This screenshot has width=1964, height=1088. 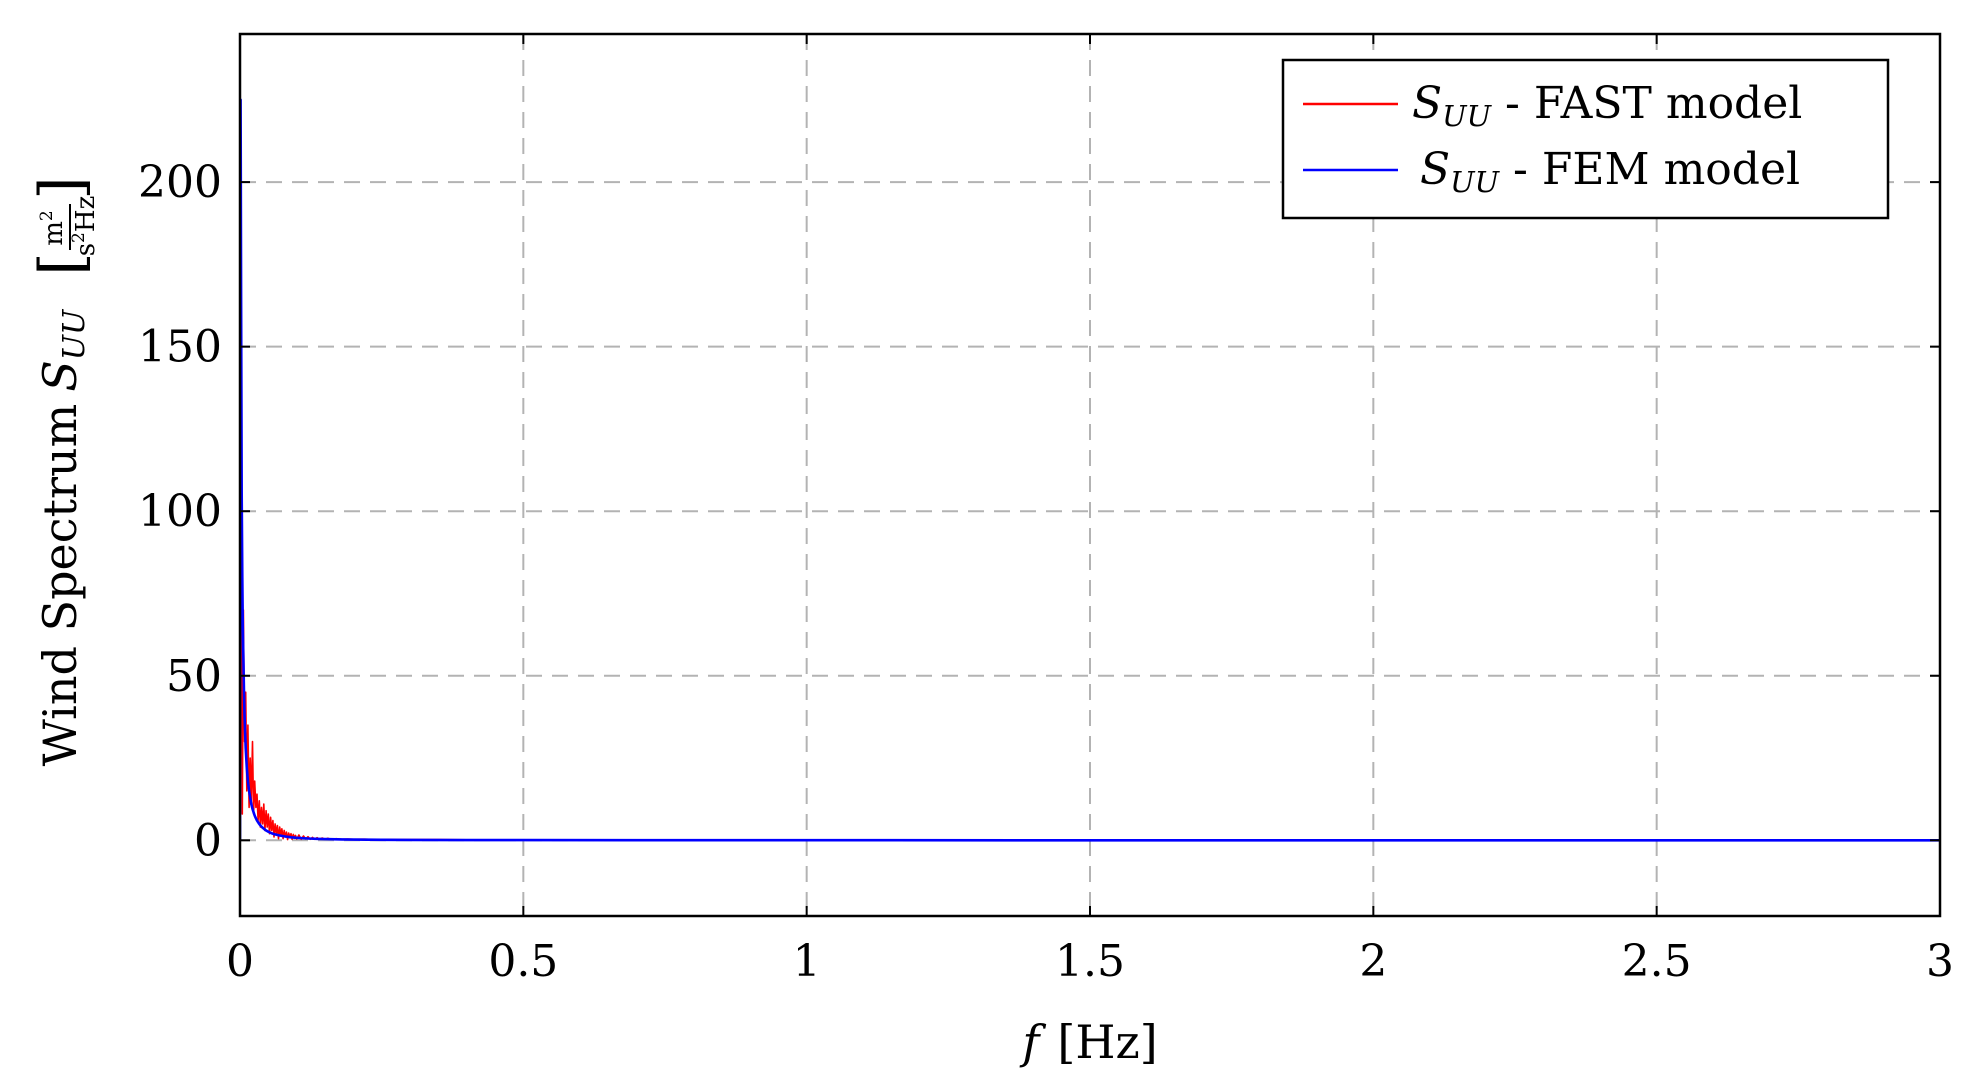 What do you see at coordinates (180, 347) in the screenshot?
I see `y-tick-label: 150` at bounding box center [180, 347].